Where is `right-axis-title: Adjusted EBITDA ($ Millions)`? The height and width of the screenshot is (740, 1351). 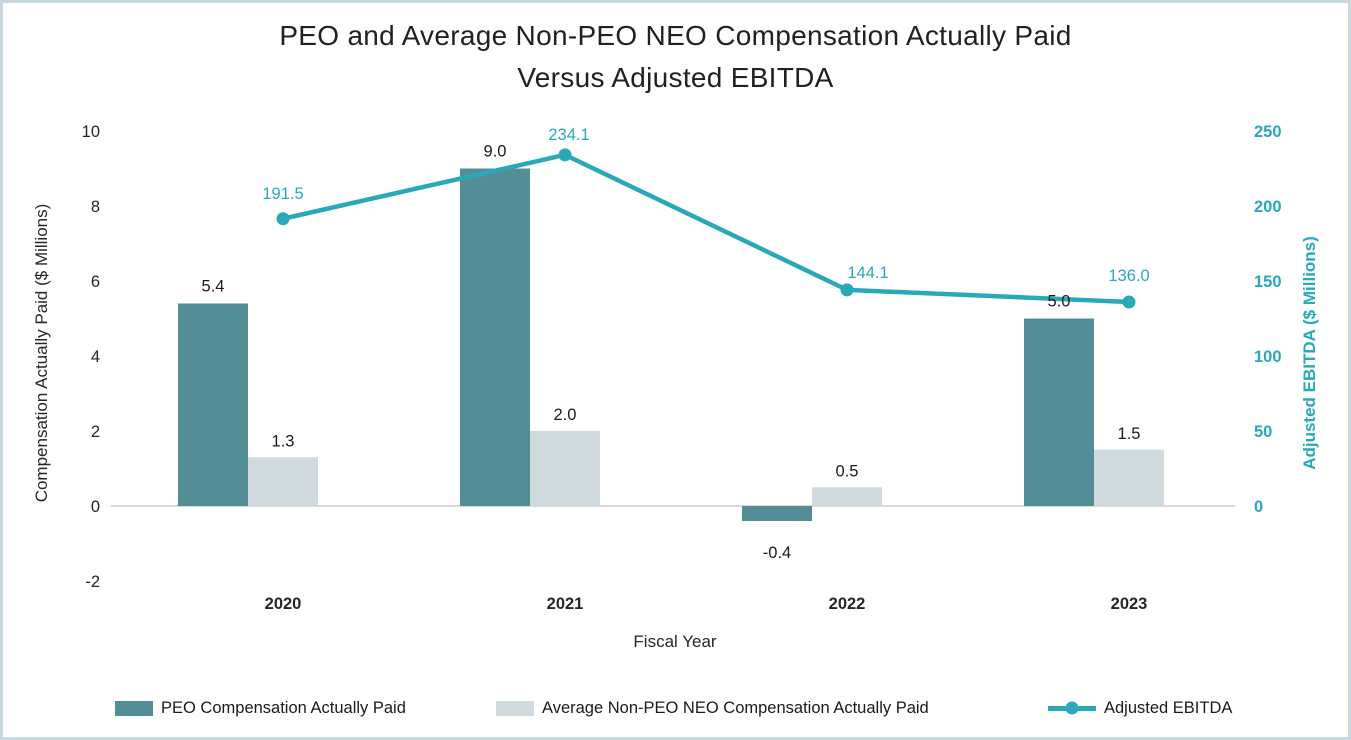
right-axis-title: Adjusted EBITDA ($ Millions) is located at coordinates (1309, 353).